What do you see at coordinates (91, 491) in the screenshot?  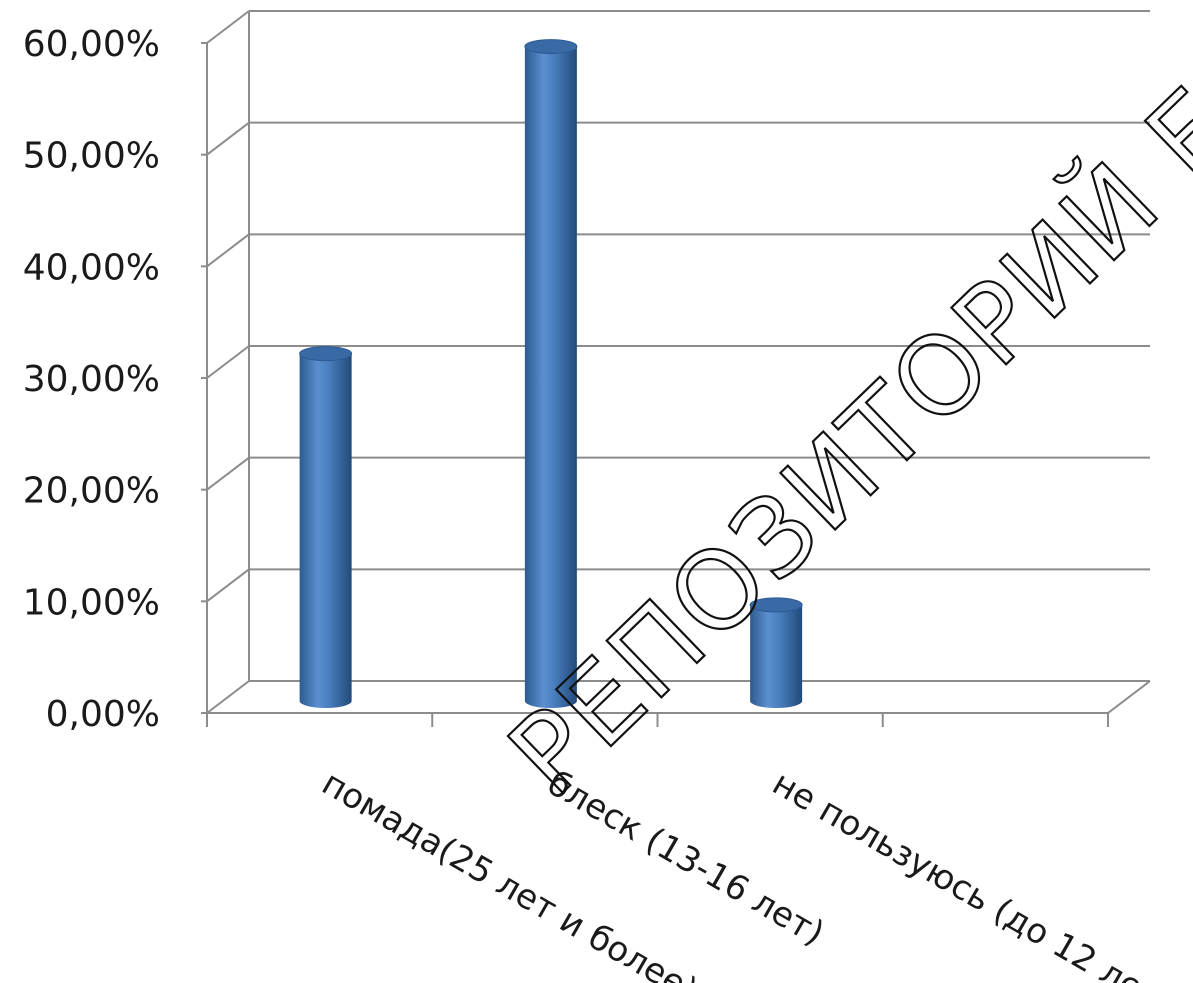 I see `ytick-label: 20,00%` at bounding box center [91, 491].